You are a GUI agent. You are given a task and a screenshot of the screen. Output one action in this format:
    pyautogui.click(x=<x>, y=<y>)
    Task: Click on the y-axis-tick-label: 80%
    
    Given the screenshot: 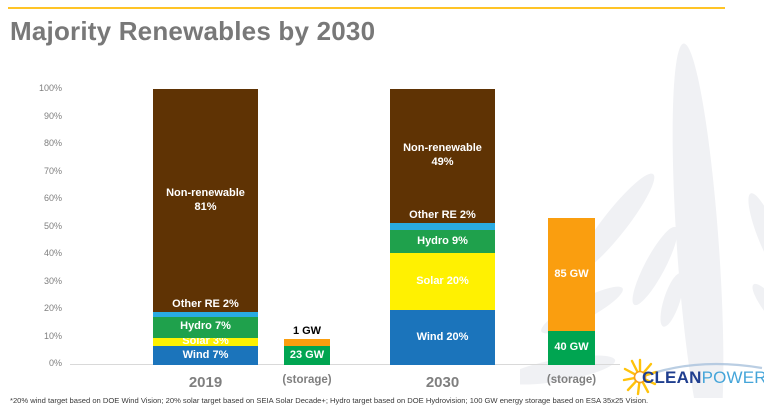 What is the action you would take?
    pyautogui.click(x=52, y=143)
    